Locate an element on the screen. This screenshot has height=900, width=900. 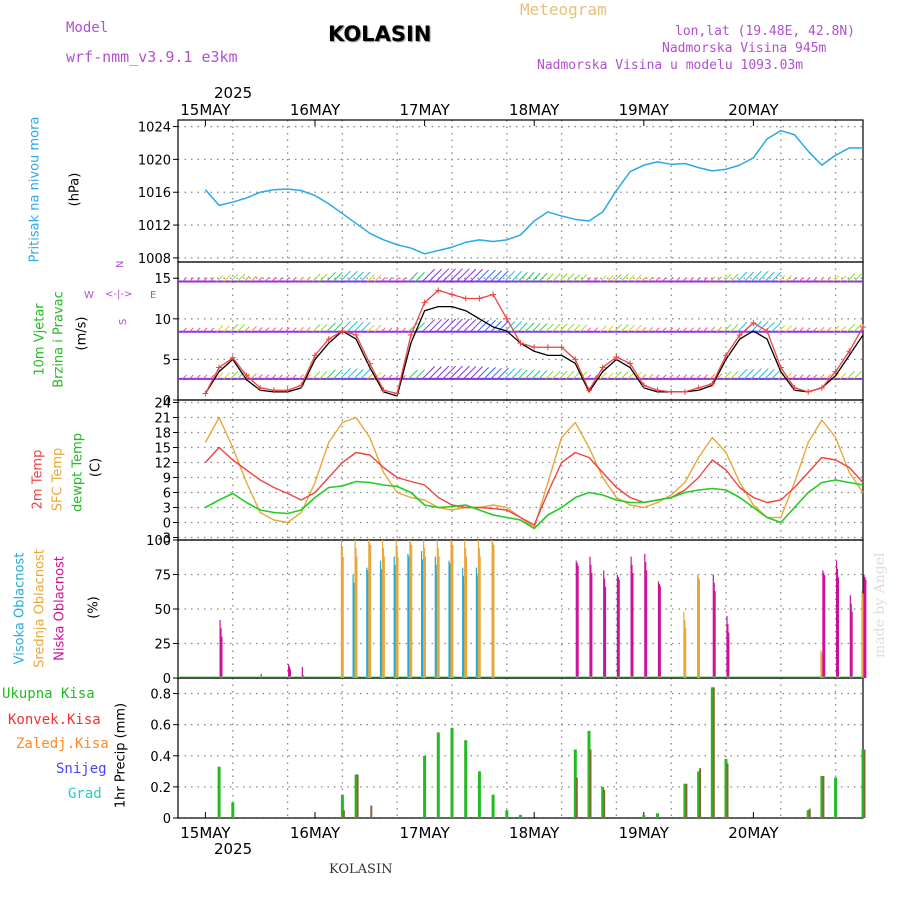
day-label-top: 17MAY is located at coordinates (424, 110).